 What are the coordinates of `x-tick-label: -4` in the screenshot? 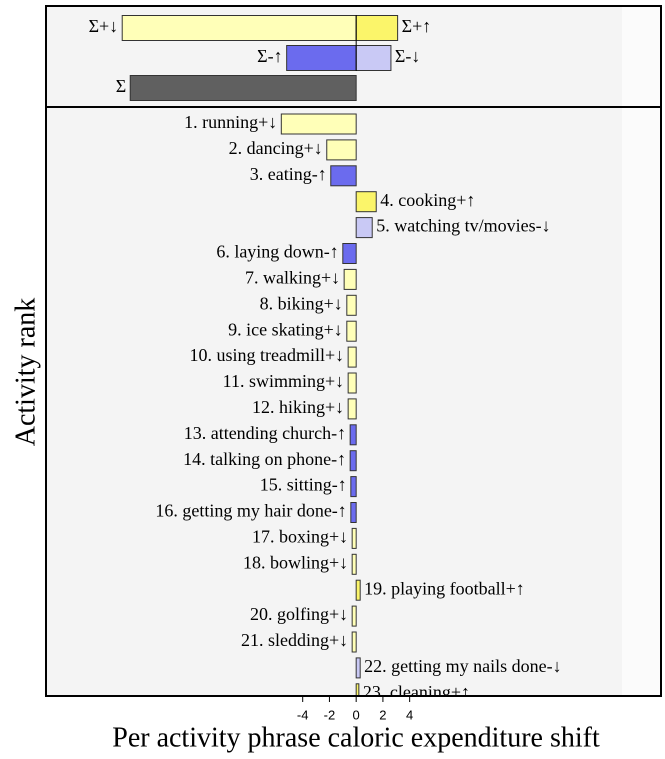 It's located at (303, 714).